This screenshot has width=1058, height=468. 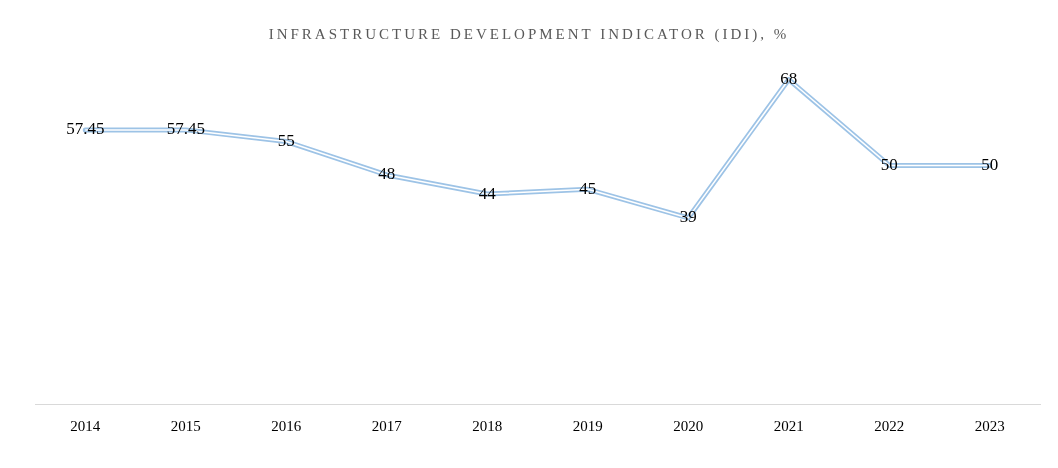 What do you see at coordinates (588, 188) in the screenshot?
I see `data-label: 45` at bounding box center [588, 188].